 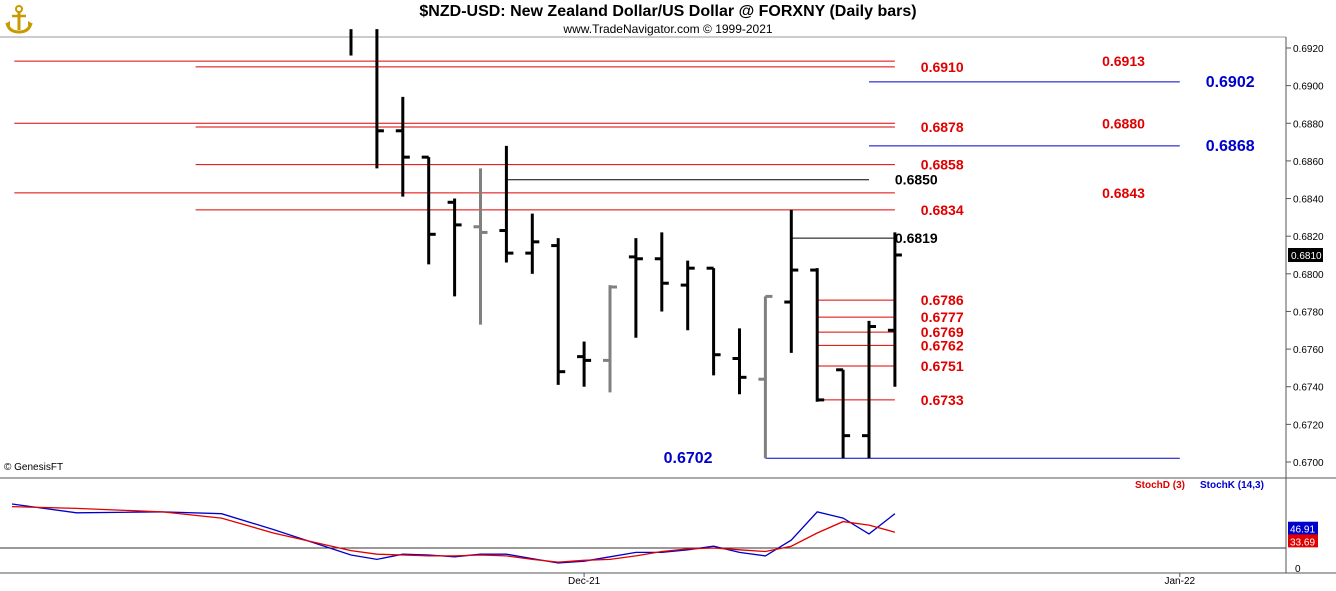 What do you see at coordinates (916, 238) in the screenshot?
I see `level-label: 0.6819` at bounding box center [916, 238].